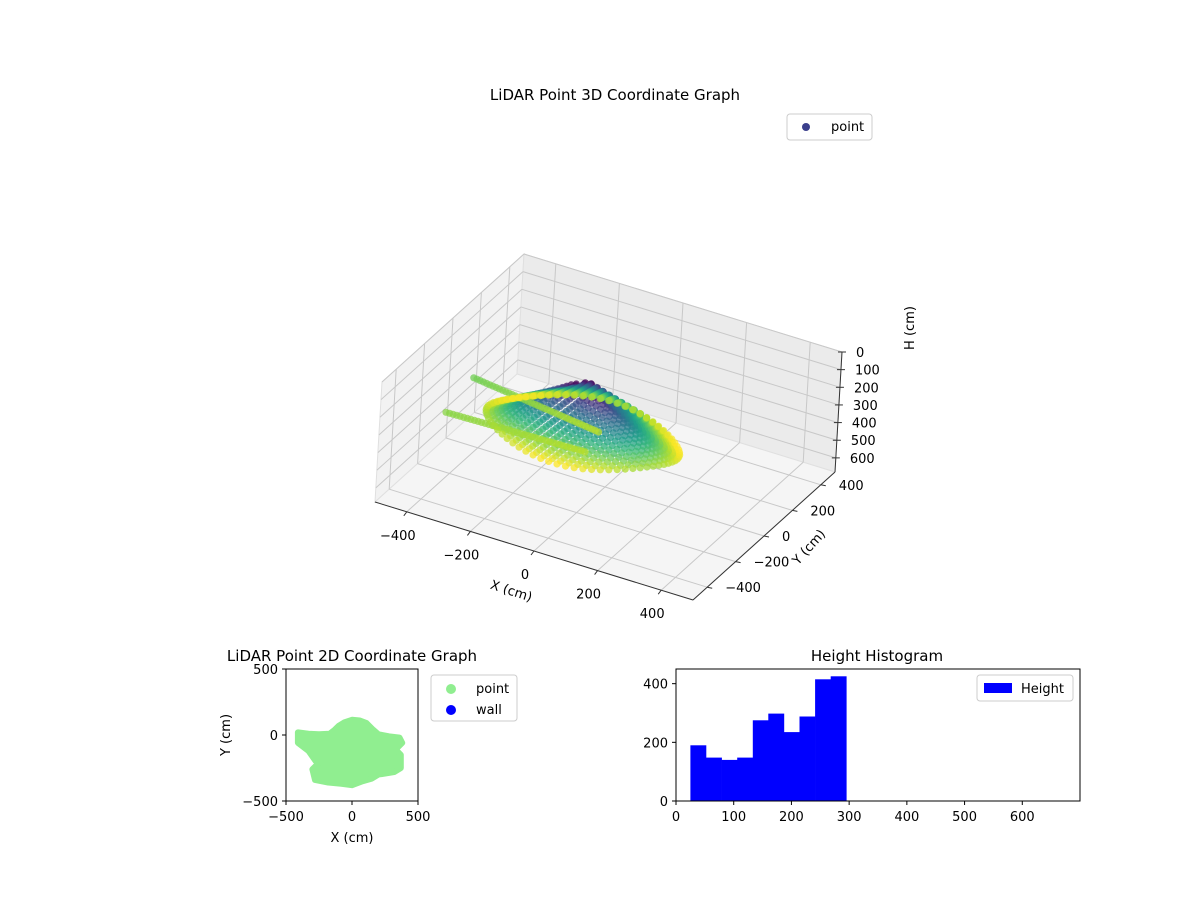 The image size is (1200, 900). I want to click on plot-2d-legend-label-wall: wall, so click(489, 710).